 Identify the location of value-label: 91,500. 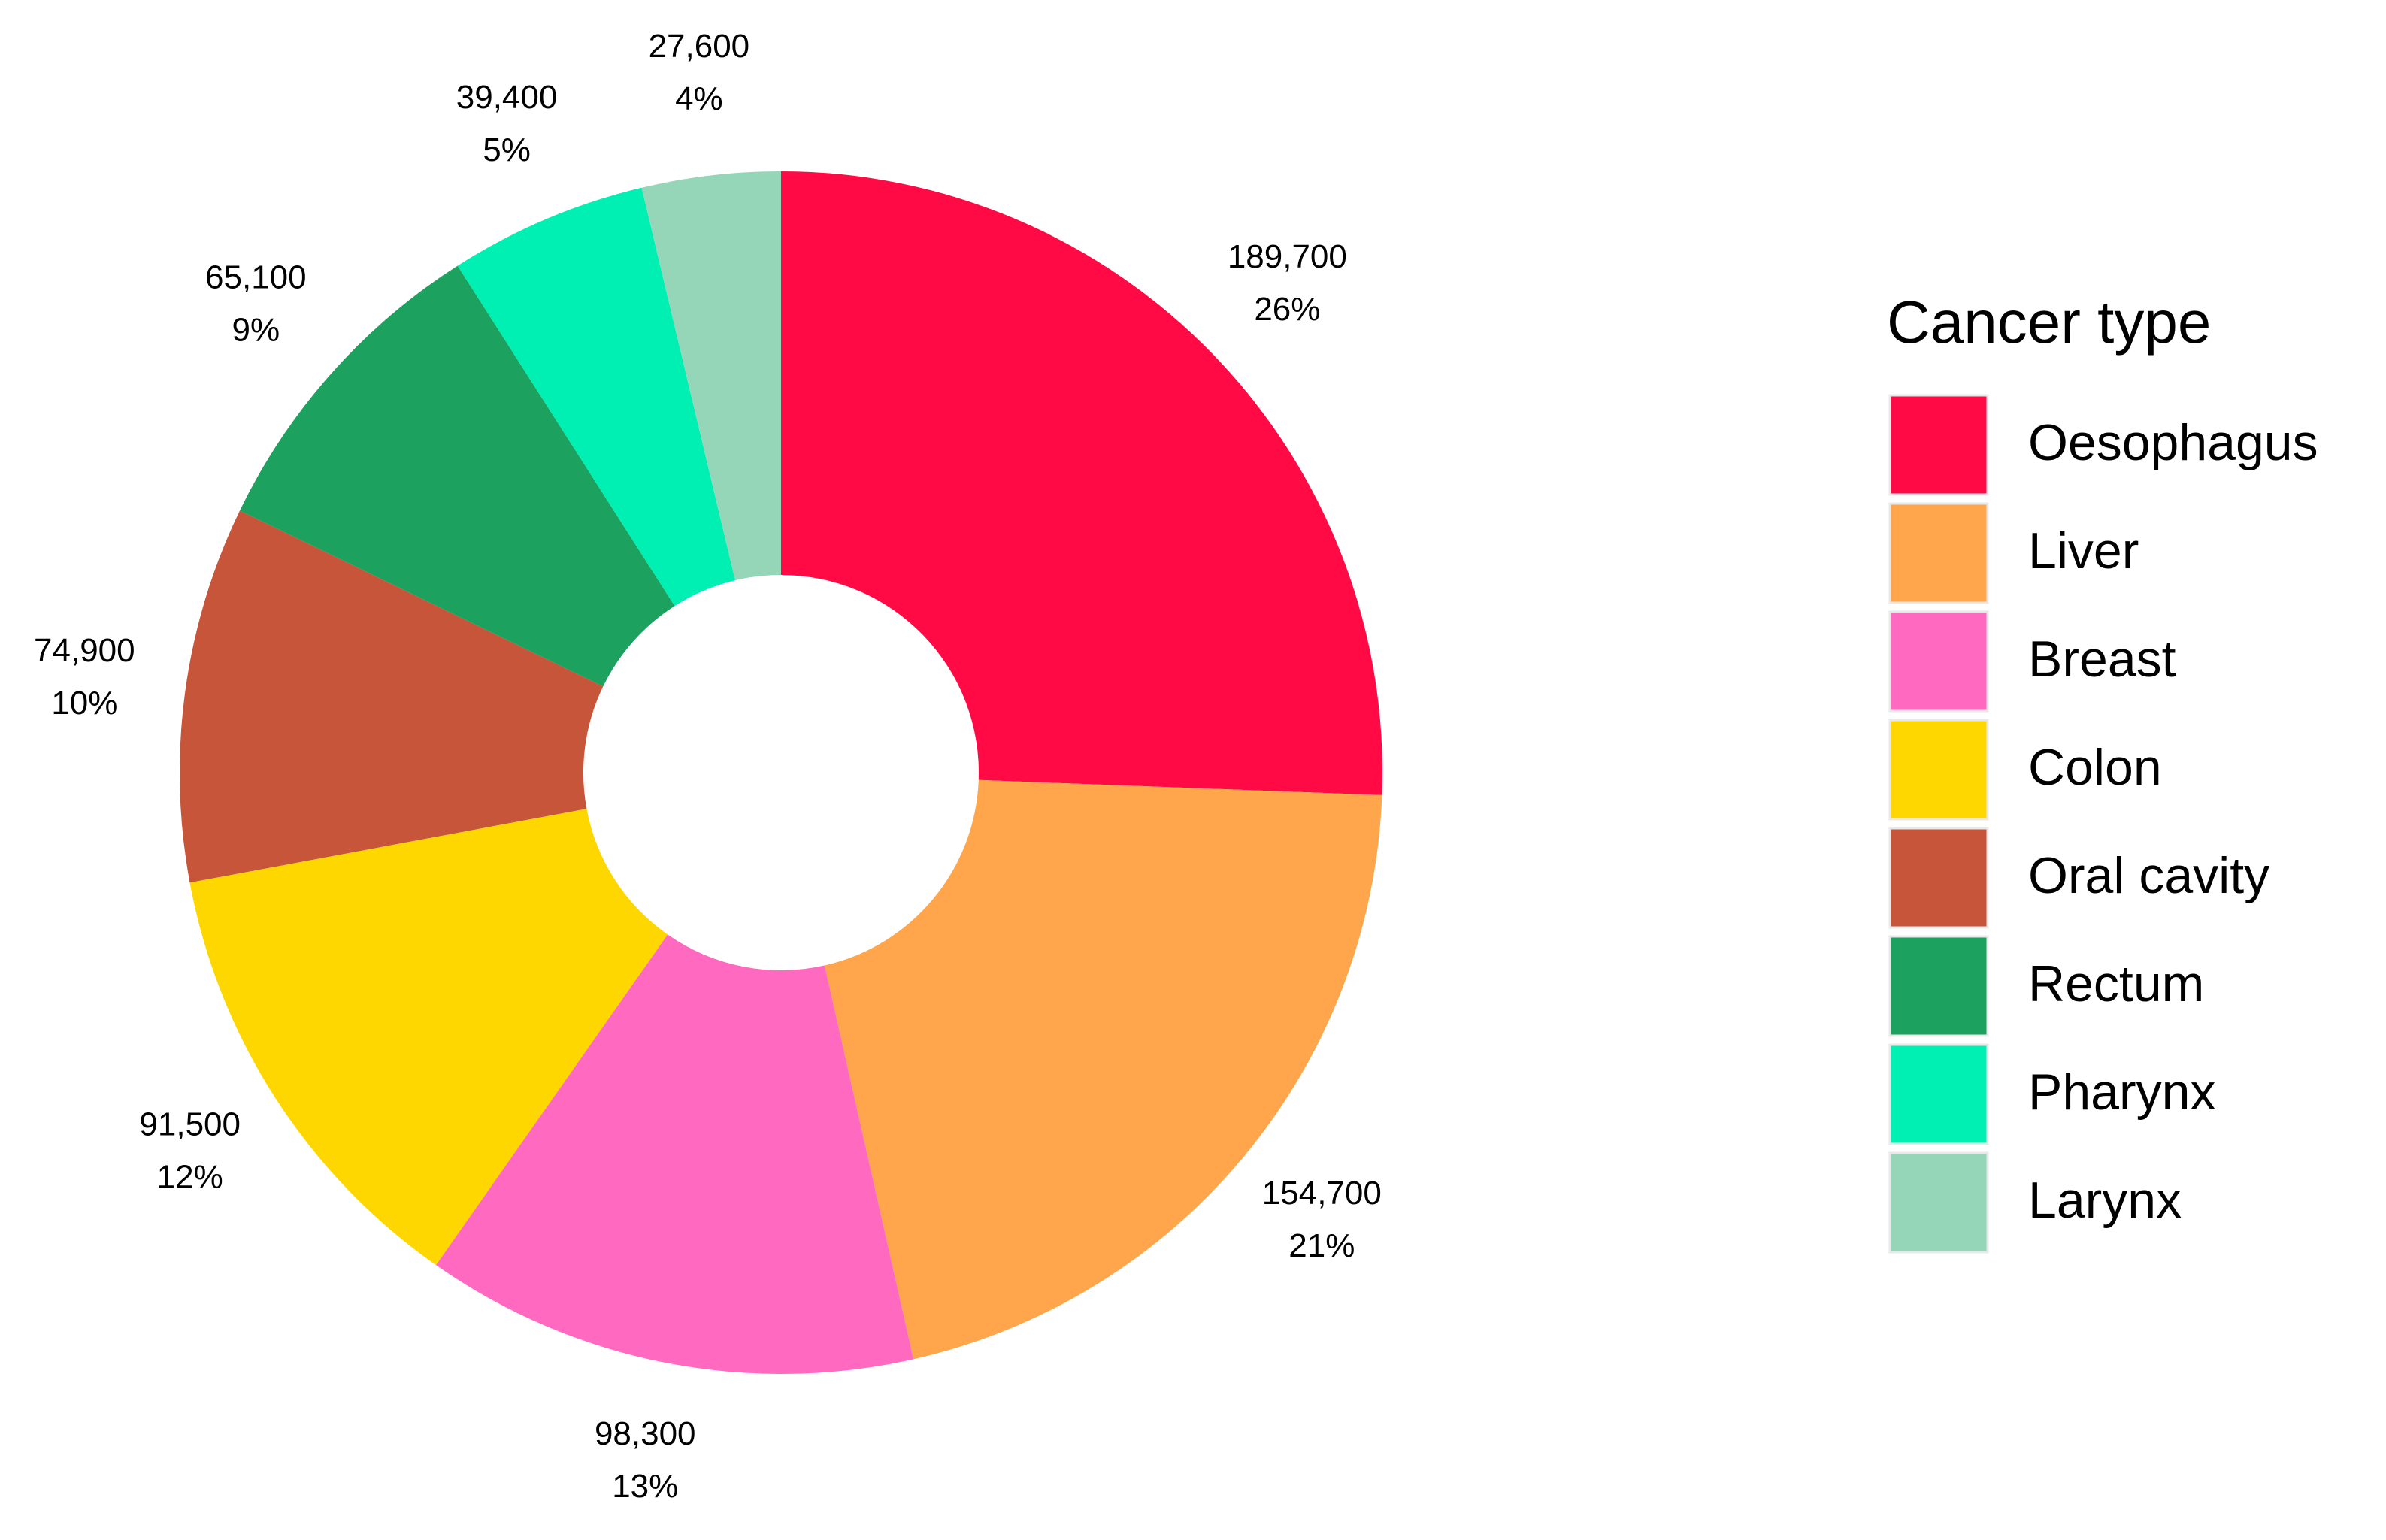
(190, 1124).